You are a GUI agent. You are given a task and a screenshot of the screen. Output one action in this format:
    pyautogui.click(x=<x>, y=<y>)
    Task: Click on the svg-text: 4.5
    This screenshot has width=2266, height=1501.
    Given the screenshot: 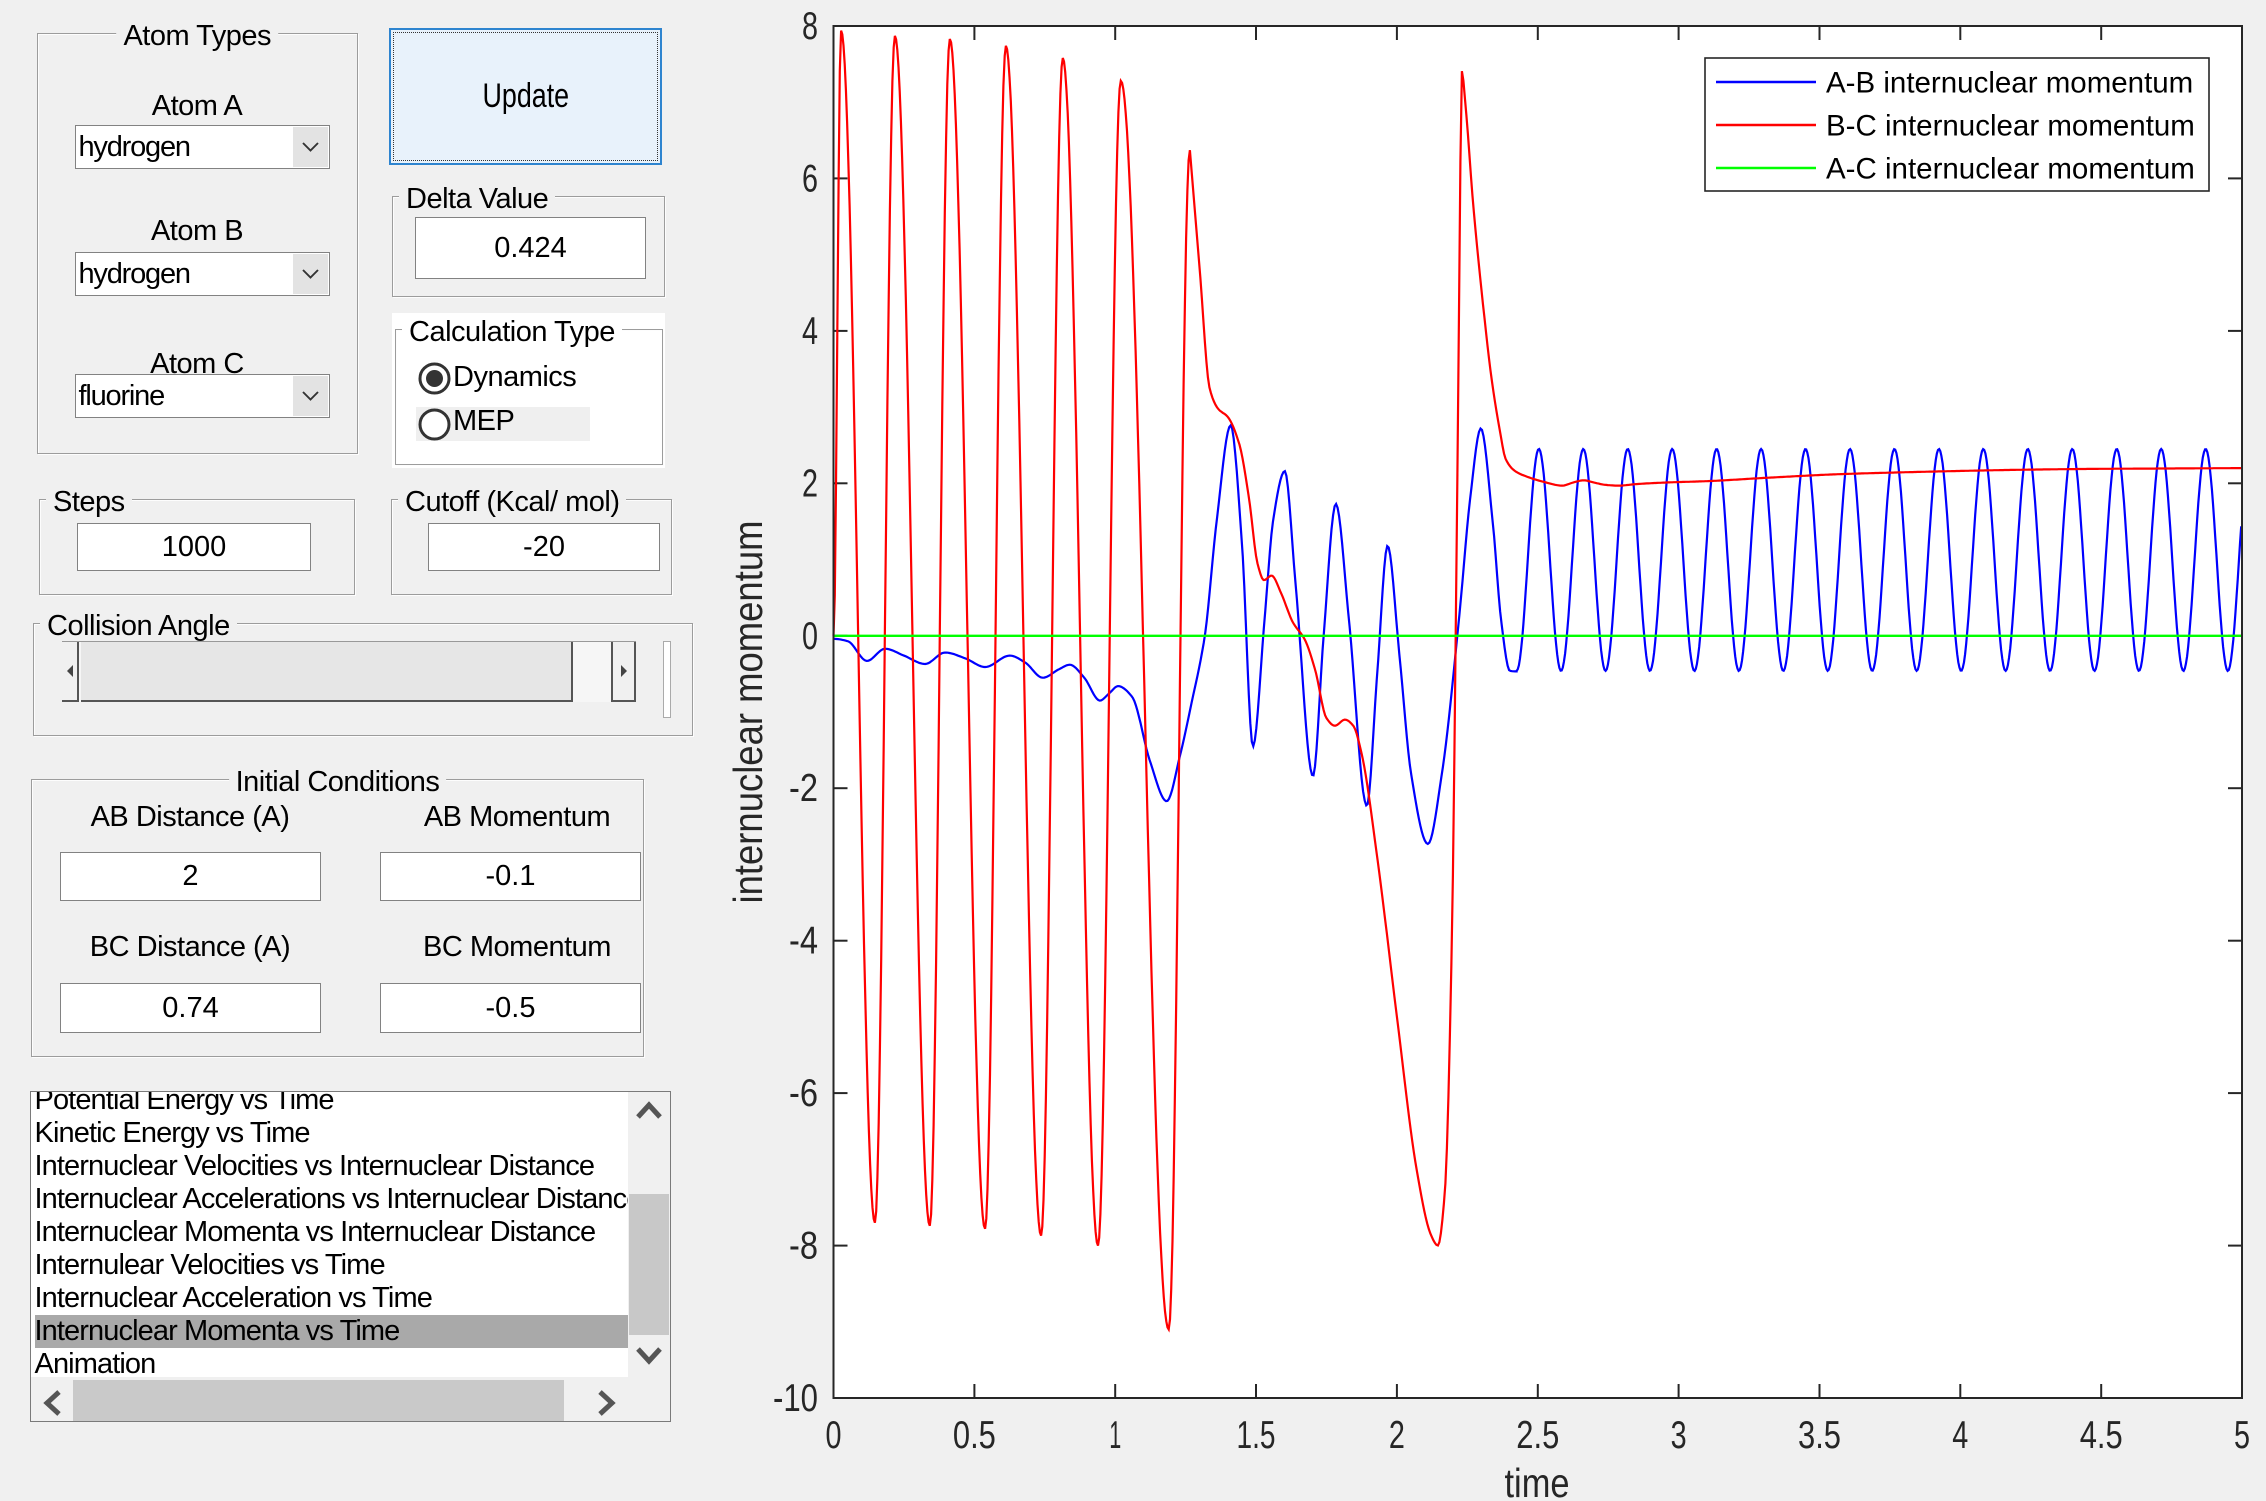 What is the action you would take?
    pyautogui.click(x=2101, y=1435)
    